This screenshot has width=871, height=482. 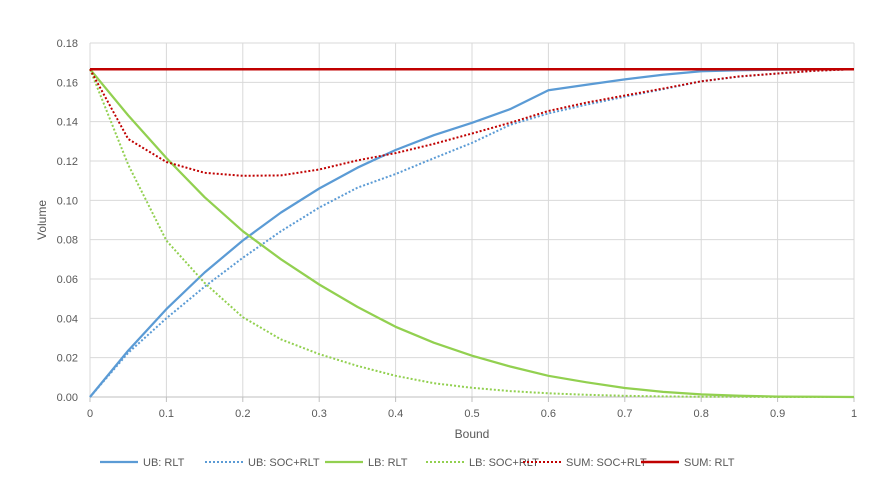 What do you see at coordinates (67, 398) in the screenshot?
I see `y-tick-label: 0.00` at bounding box center [67, 398].